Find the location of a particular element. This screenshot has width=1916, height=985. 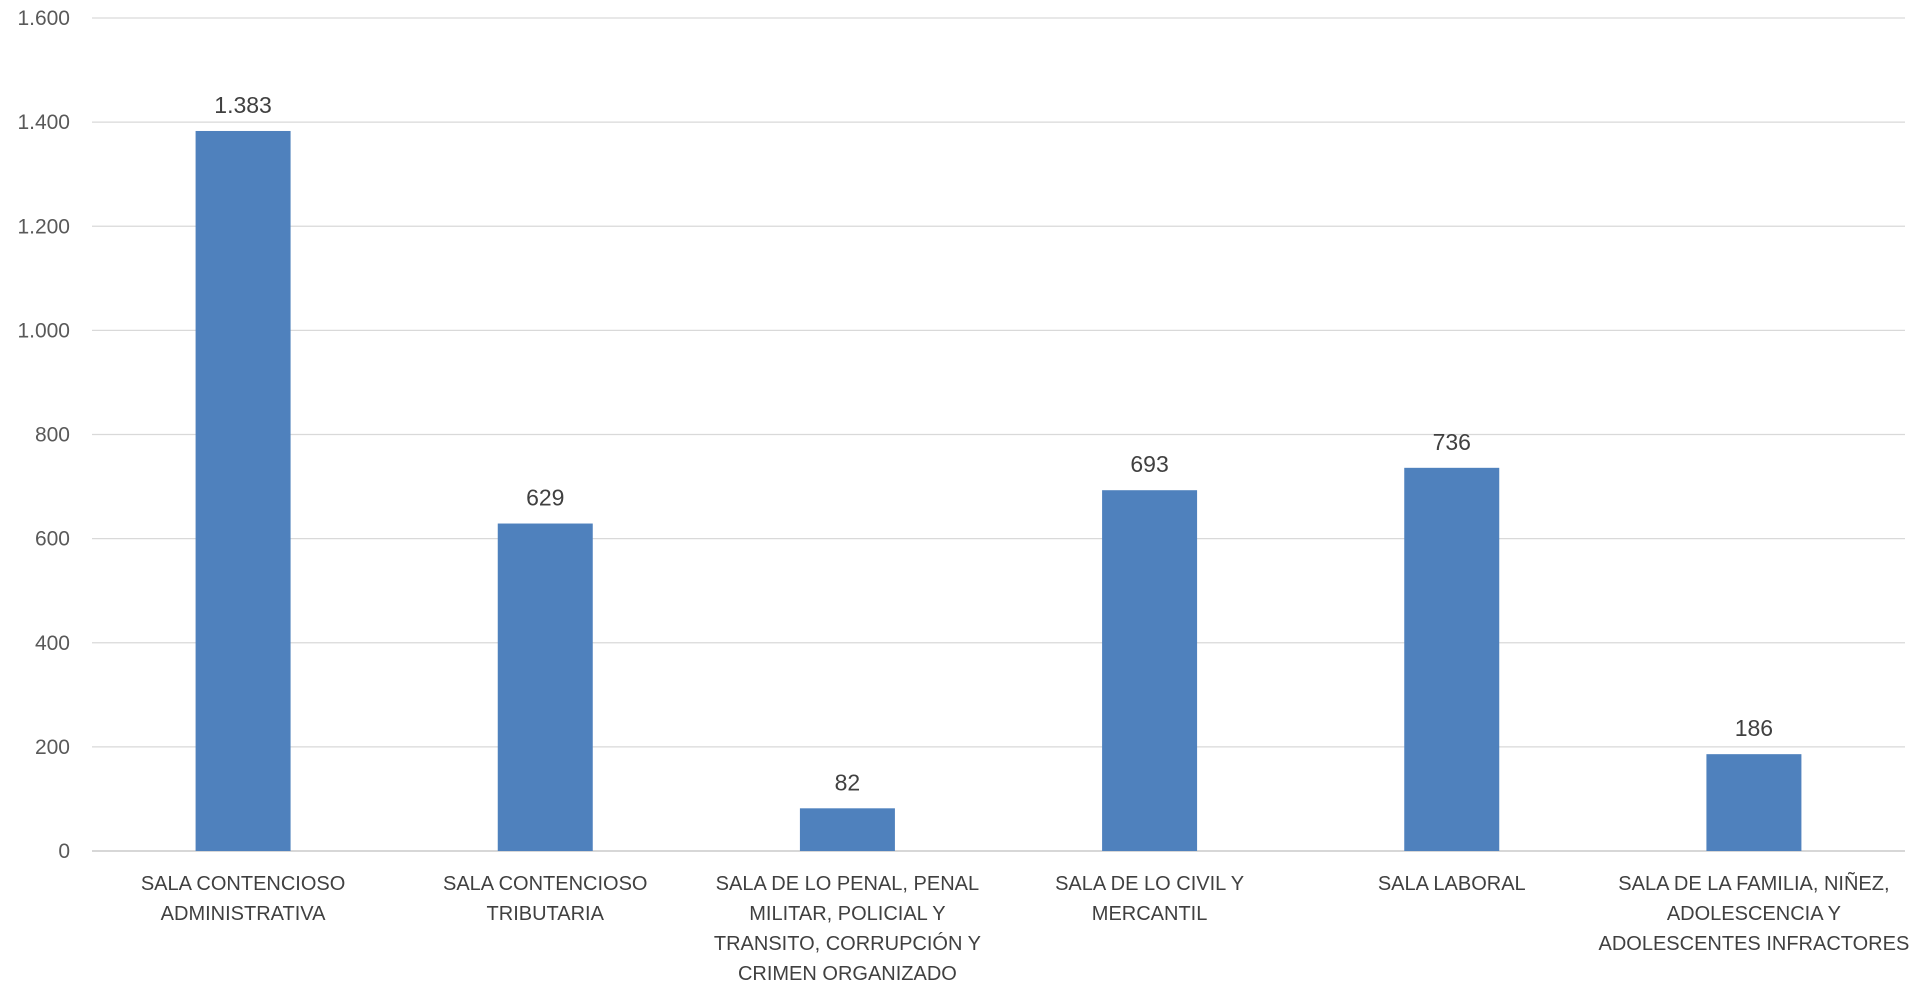

y-tick-label: 1.600 is located at coordinates (43, 18).